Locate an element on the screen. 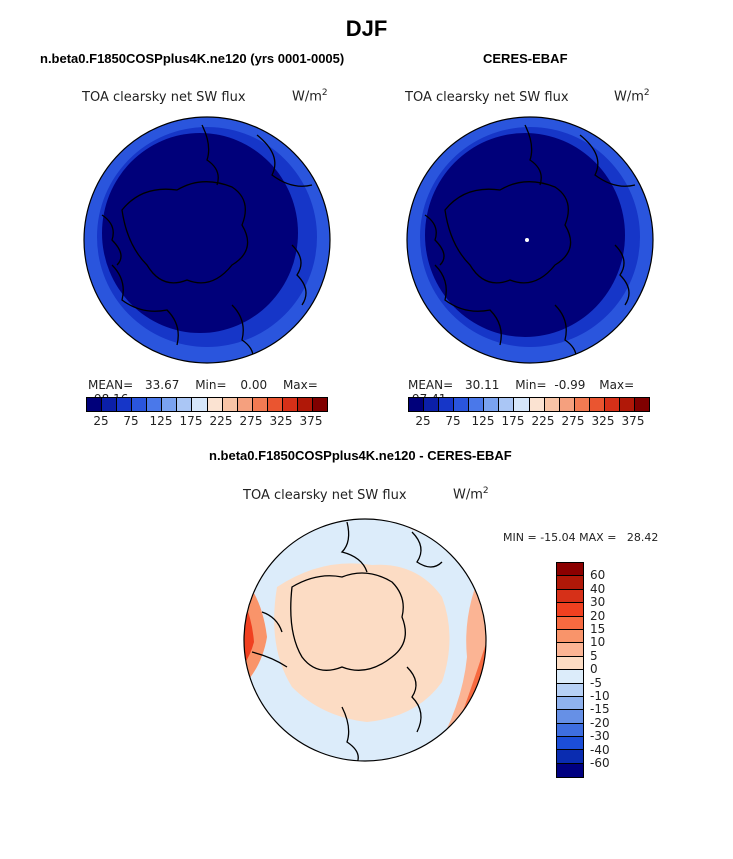  diff-colorbar is located at coordinates (570, 670).